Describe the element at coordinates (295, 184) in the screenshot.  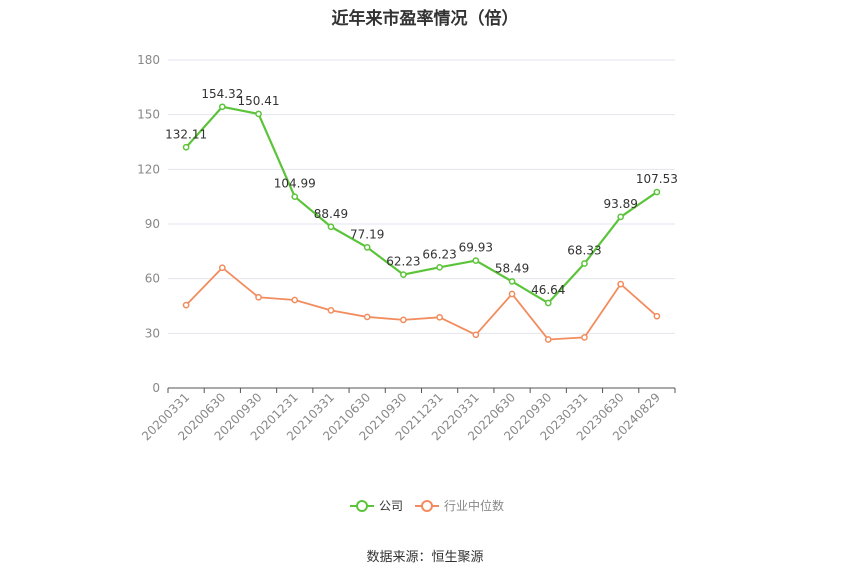
I see `company-data-label: 104.99` at that location.